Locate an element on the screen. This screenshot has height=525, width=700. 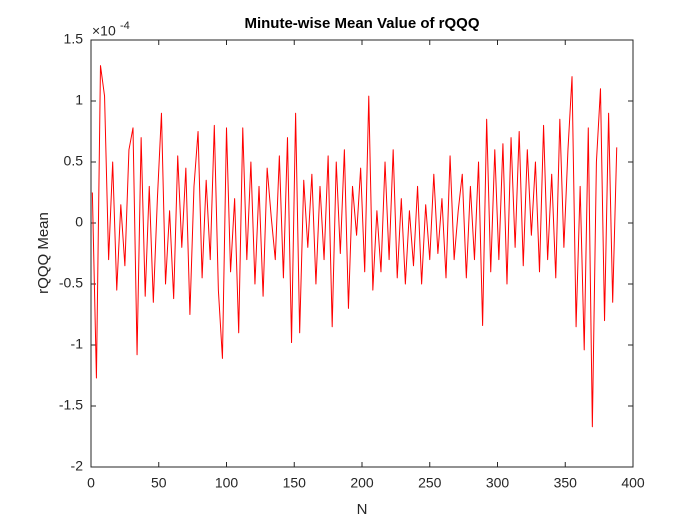
chart-title: Minute-wise Mean Value of rQQQ is located at coordinates (361, 23).